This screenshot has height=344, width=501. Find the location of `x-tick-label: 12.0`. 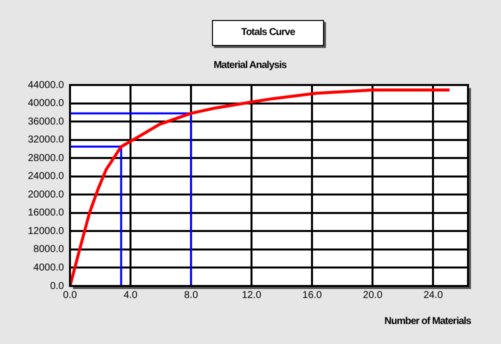

x-tick-label: 12.0 is located at coordinates (252, 295).